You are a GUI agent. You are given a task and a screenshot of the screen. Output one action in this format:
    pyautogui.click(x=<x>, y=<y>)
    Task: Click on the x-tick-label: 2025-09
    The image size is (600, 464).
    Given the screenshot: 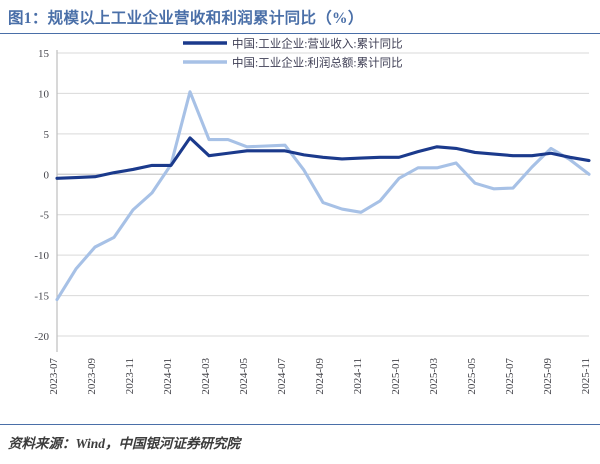 What is the action you would take?
    pyautogui.click(x=548, y=376)
    